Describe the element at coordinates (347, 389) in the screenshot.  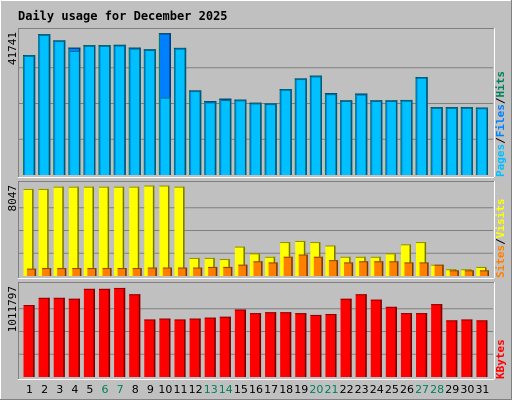
I see `x-tick-label: 22` at that location.